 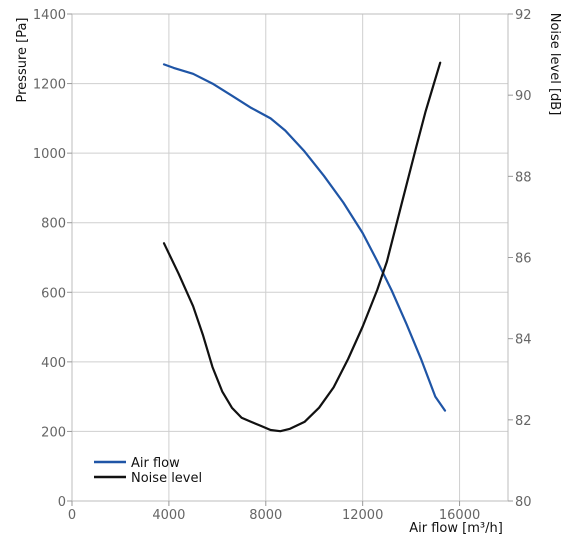 What do you see at coordinates (523, 177) in the screenshot?
I see `y-right-tick-label-4: 88` at bounding box center [523, 177].